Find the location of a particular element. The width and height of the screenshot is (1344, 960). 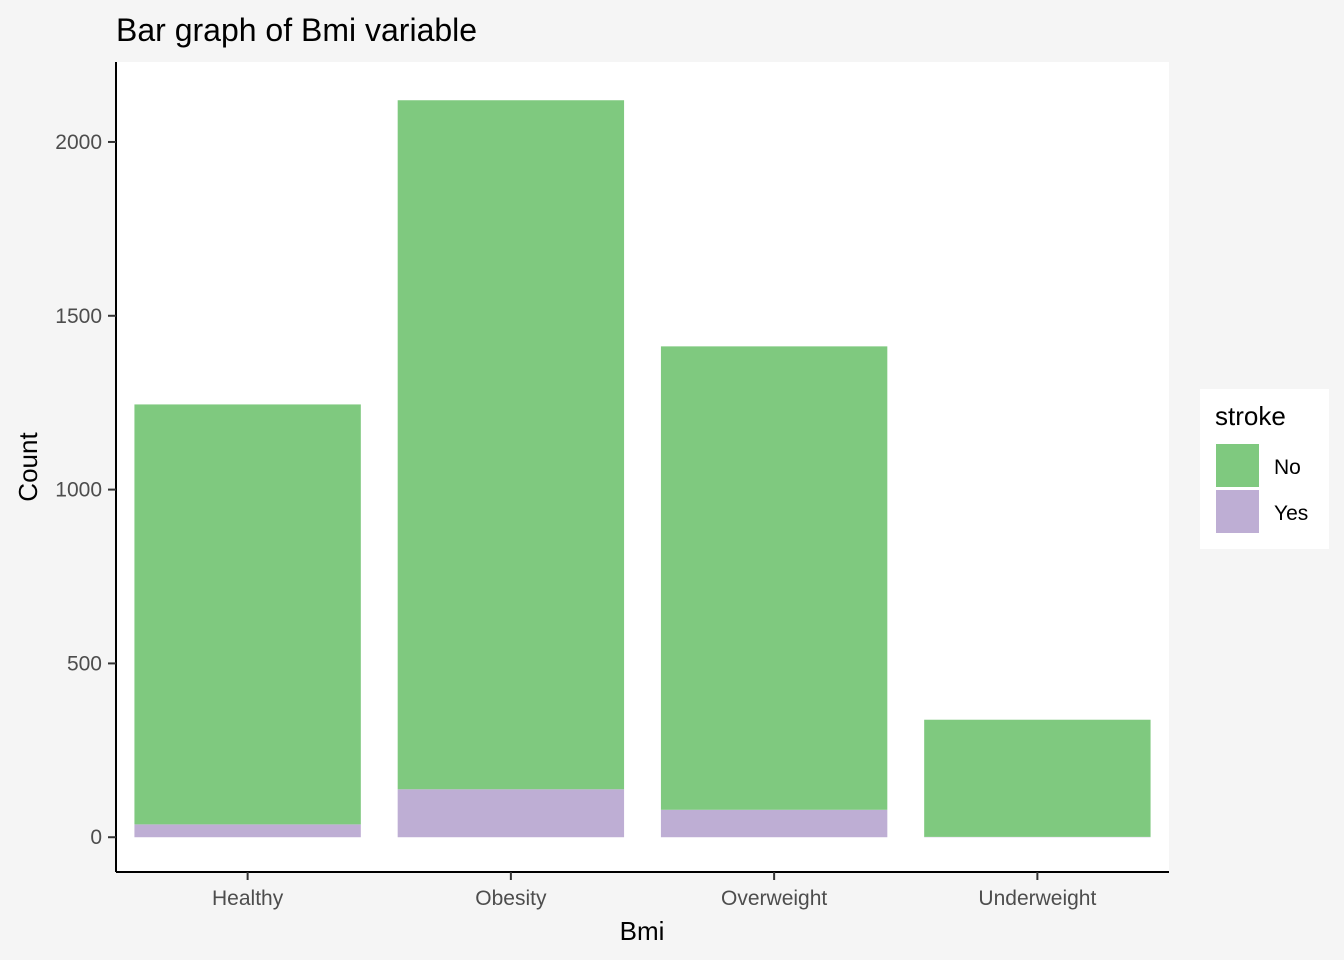

x-tick-label-underweight: Underweight is located at coordinates (1037, 898).